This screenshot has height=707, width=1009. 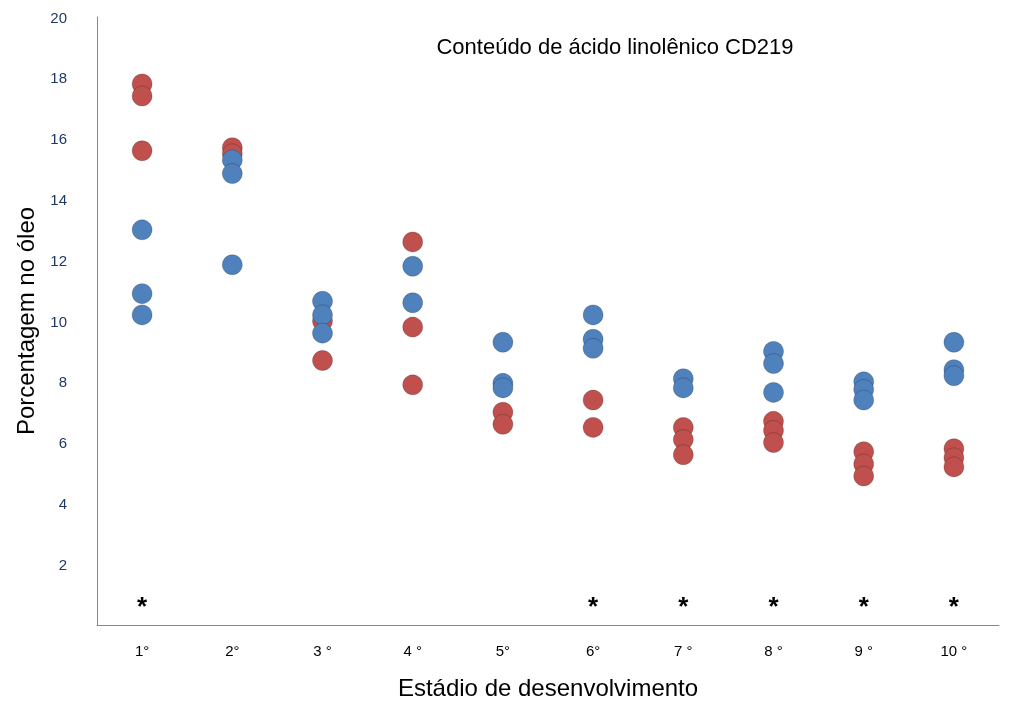 I want to click on y-tick-label: 20, so click(x=58, y=17).